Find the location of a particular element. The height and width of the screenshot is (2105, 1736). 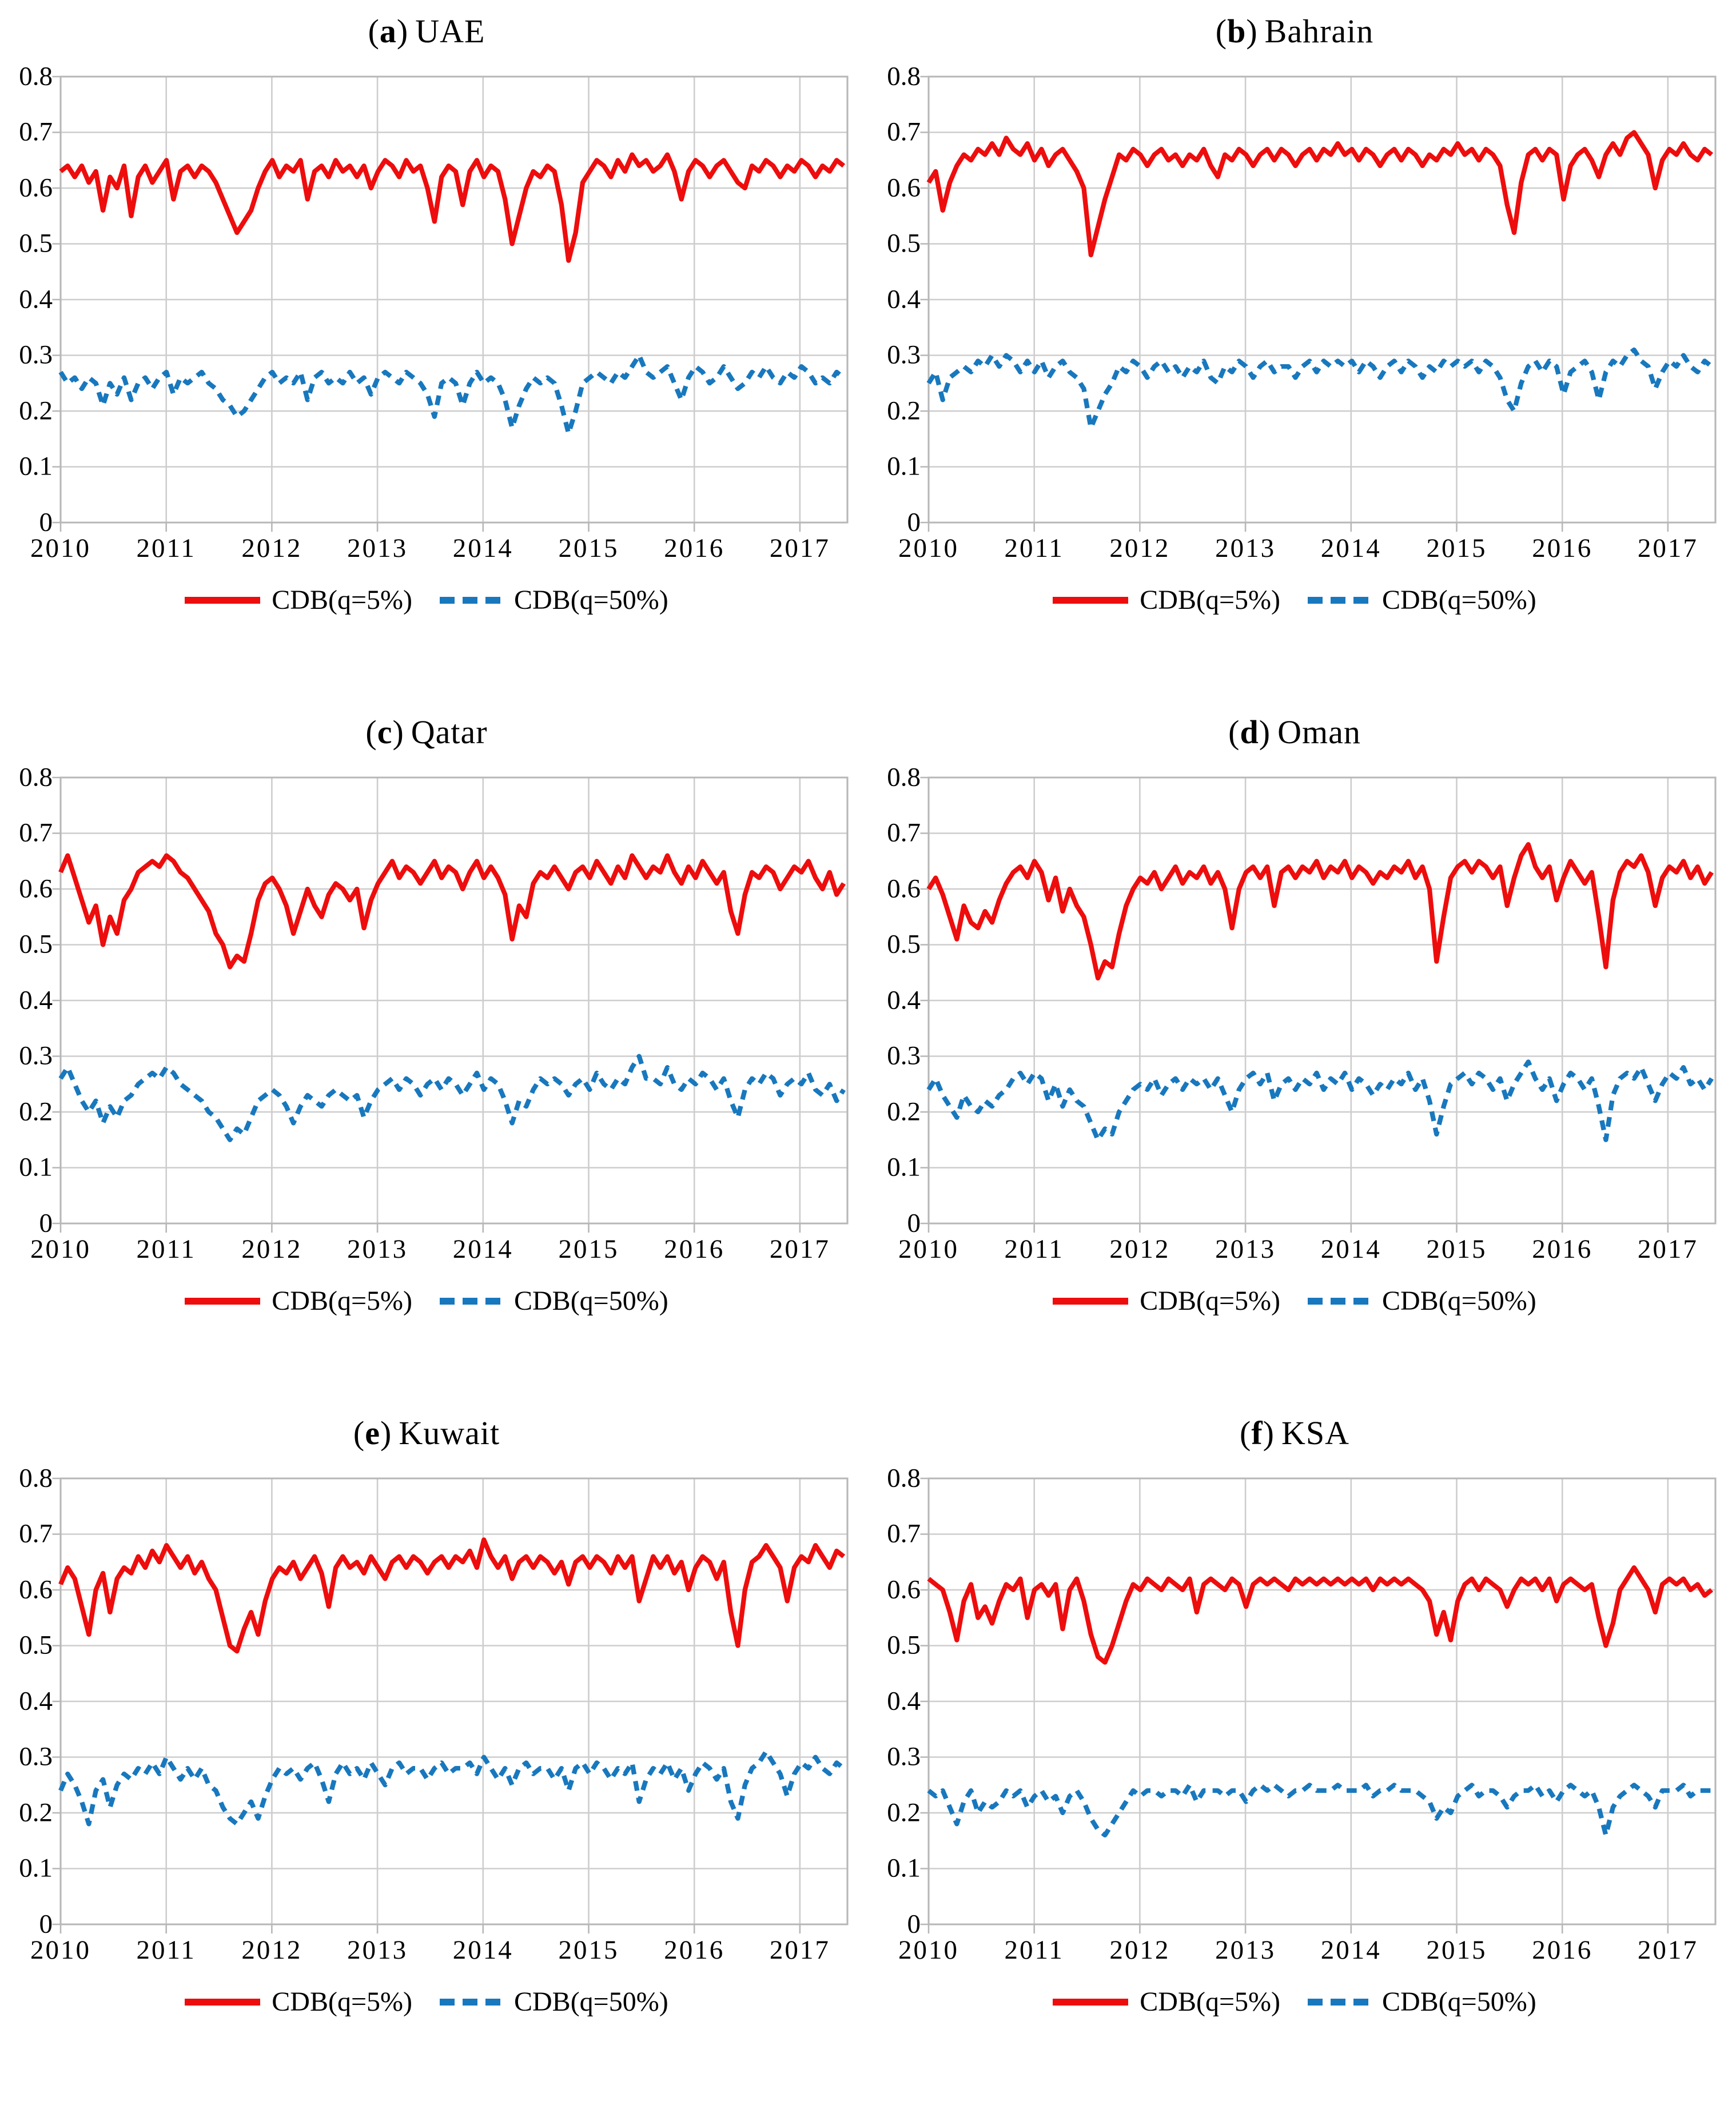

x-tick-label: 2017 is located at coordinates (799, 548).